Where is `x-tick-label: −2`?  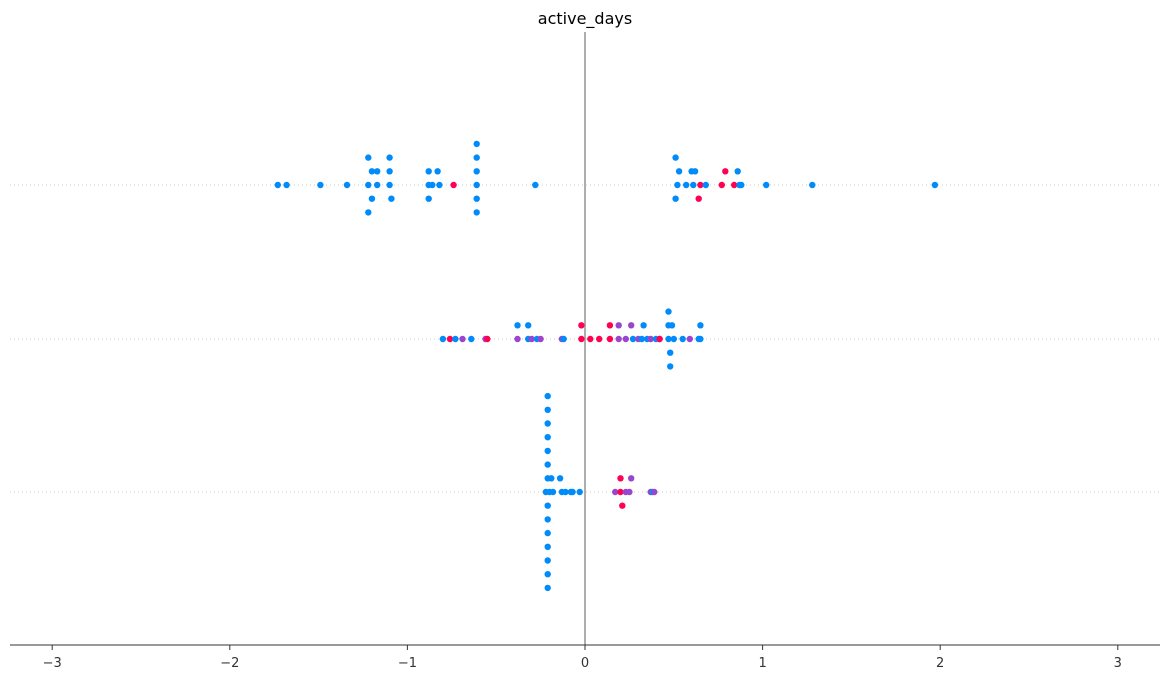 x-tick-label: −2 is located at coordinates (229, 663).